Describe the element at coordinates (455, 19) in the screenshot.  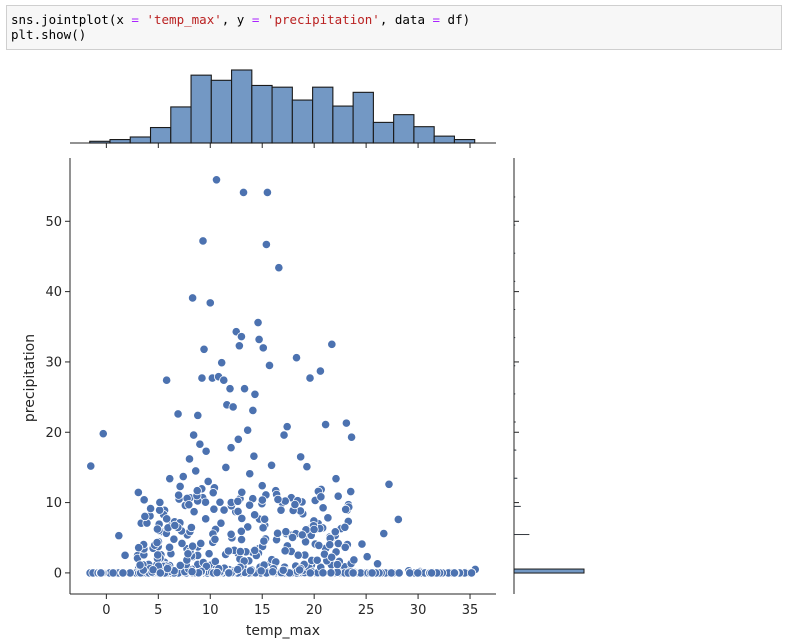
I see `code-token: df)` at that location.